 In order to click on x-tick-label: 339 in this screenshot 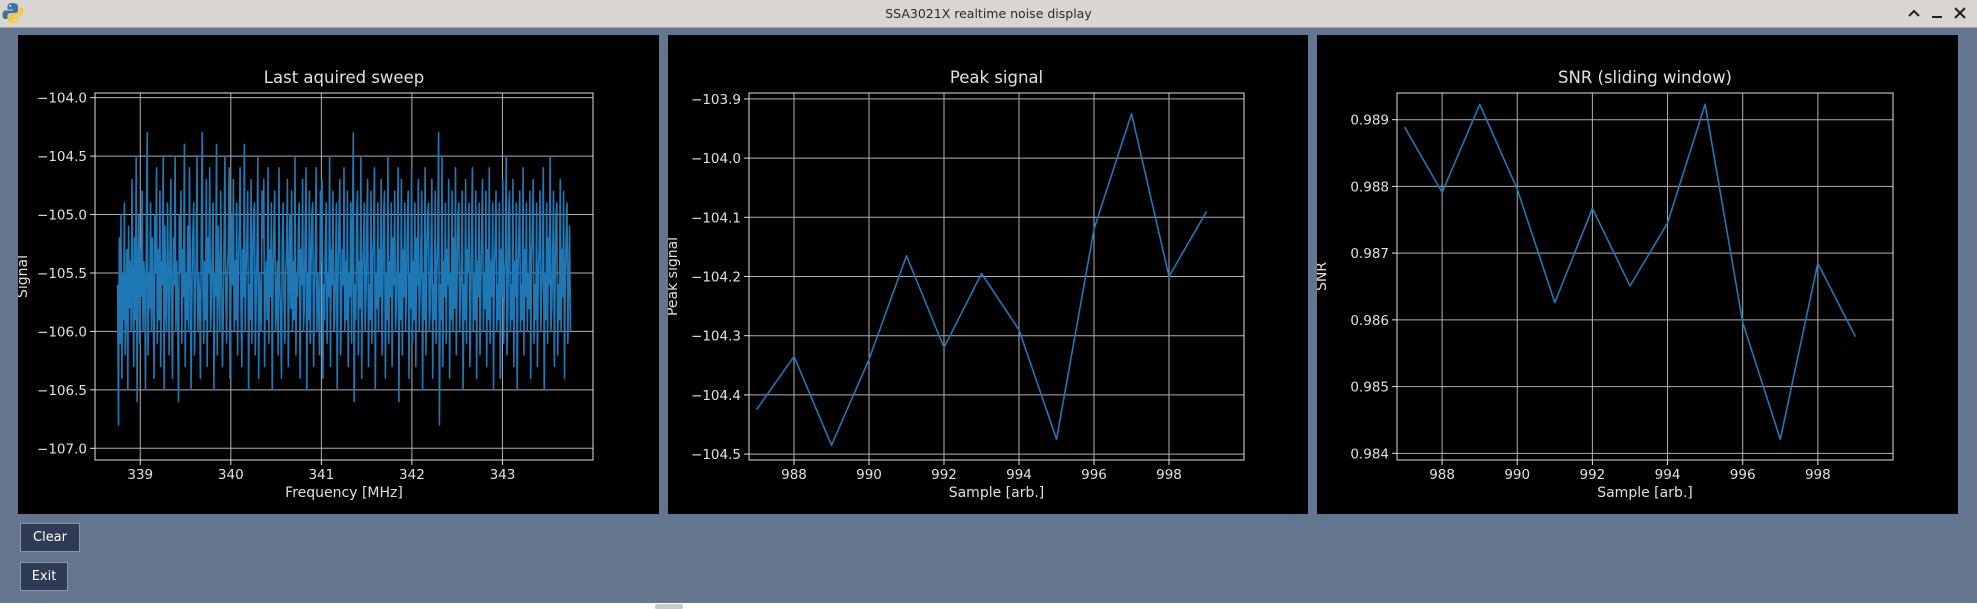, I will do `click(140, 475)`.